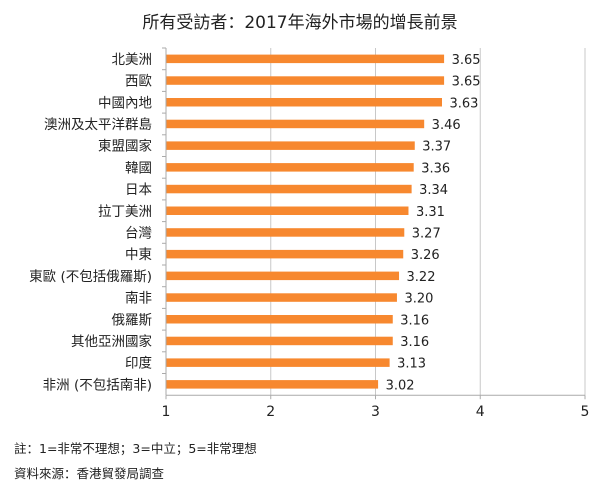 The height and width of the screenshot is (488, 600). I want to click on chart-title: 所有受訪者：2017年海外市場的增長前景, so click(300, 23).